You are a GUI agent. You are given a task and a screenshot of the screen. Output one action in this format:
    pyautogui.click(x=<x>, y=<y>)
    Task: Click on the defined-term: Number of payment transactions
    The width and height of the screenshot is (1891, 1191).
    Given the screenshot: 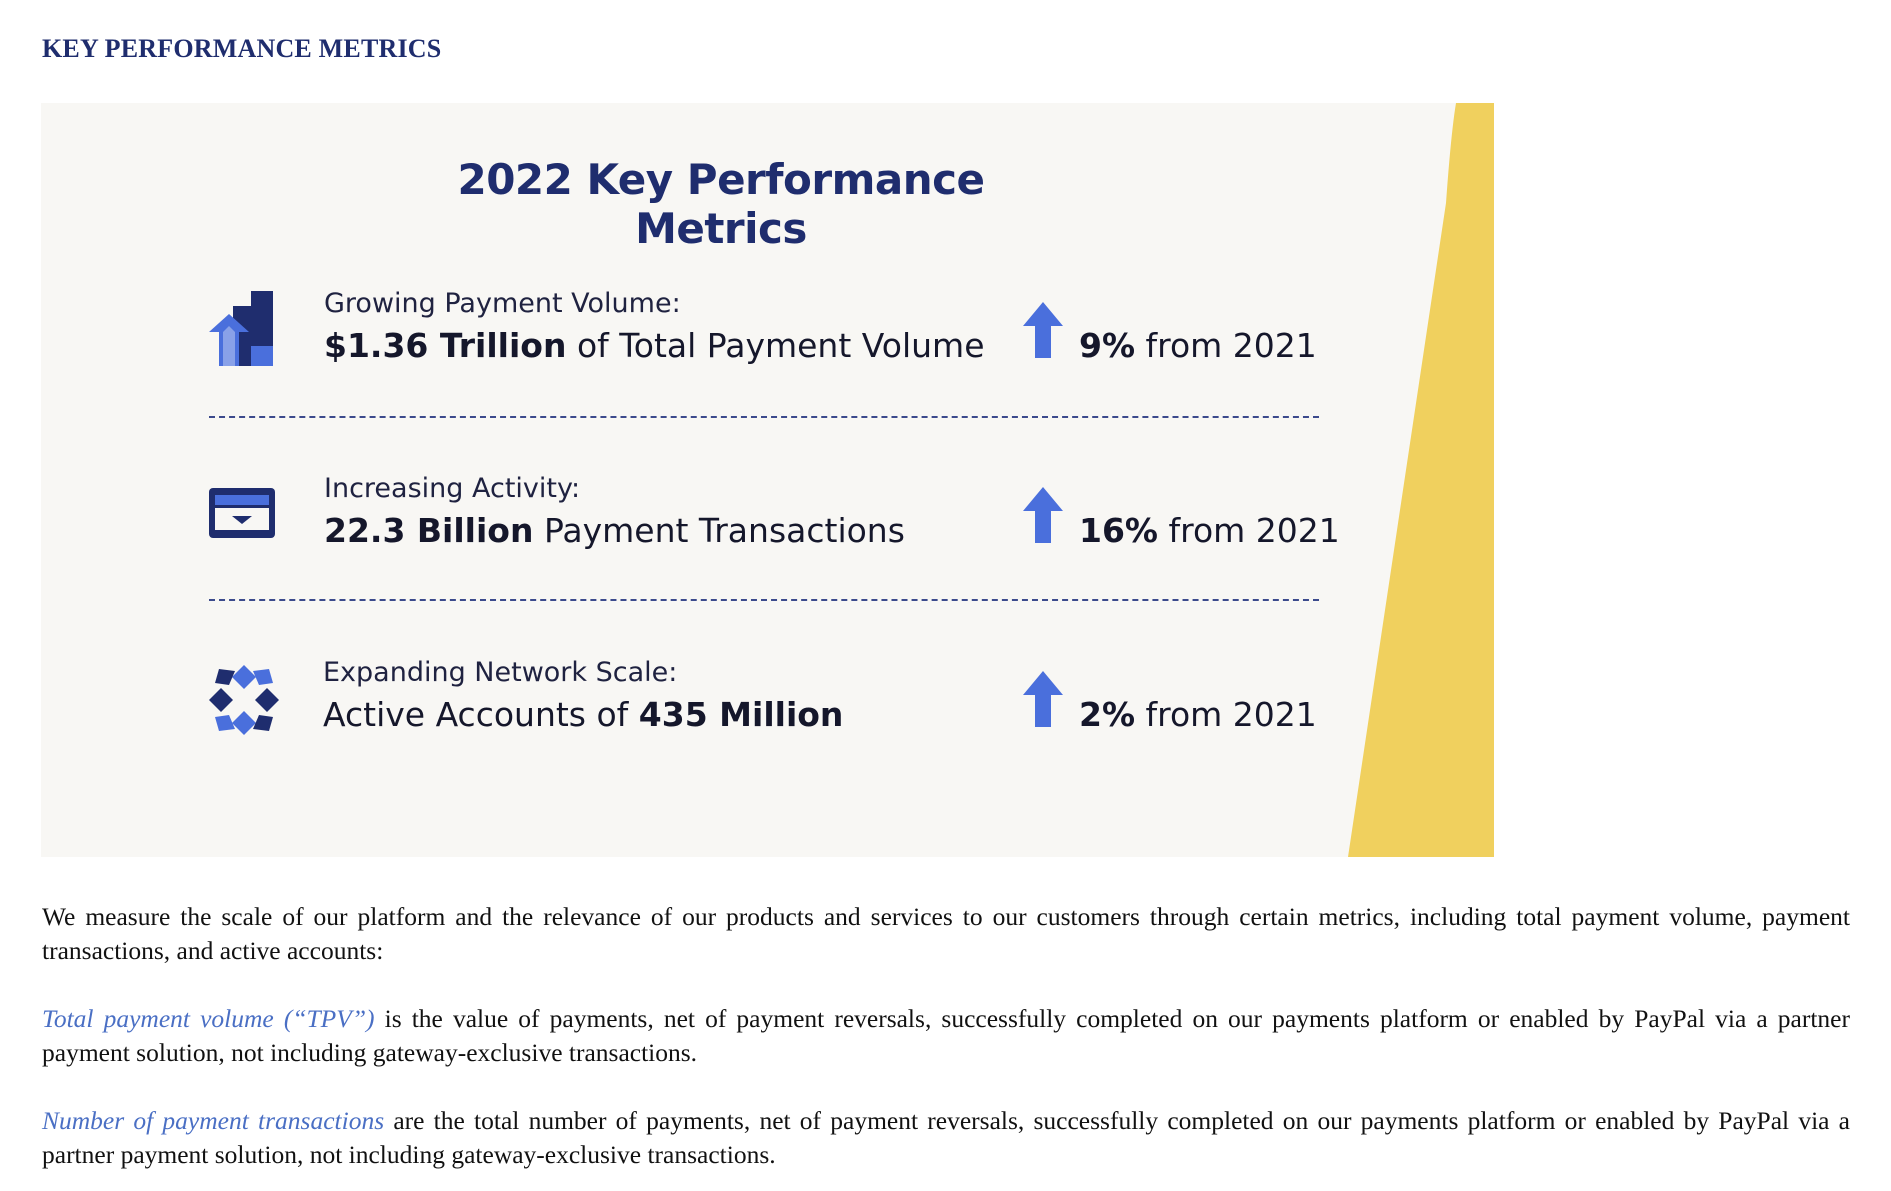 What is the action you would take?
    pyautogui.click(x=213, y=1120)
    